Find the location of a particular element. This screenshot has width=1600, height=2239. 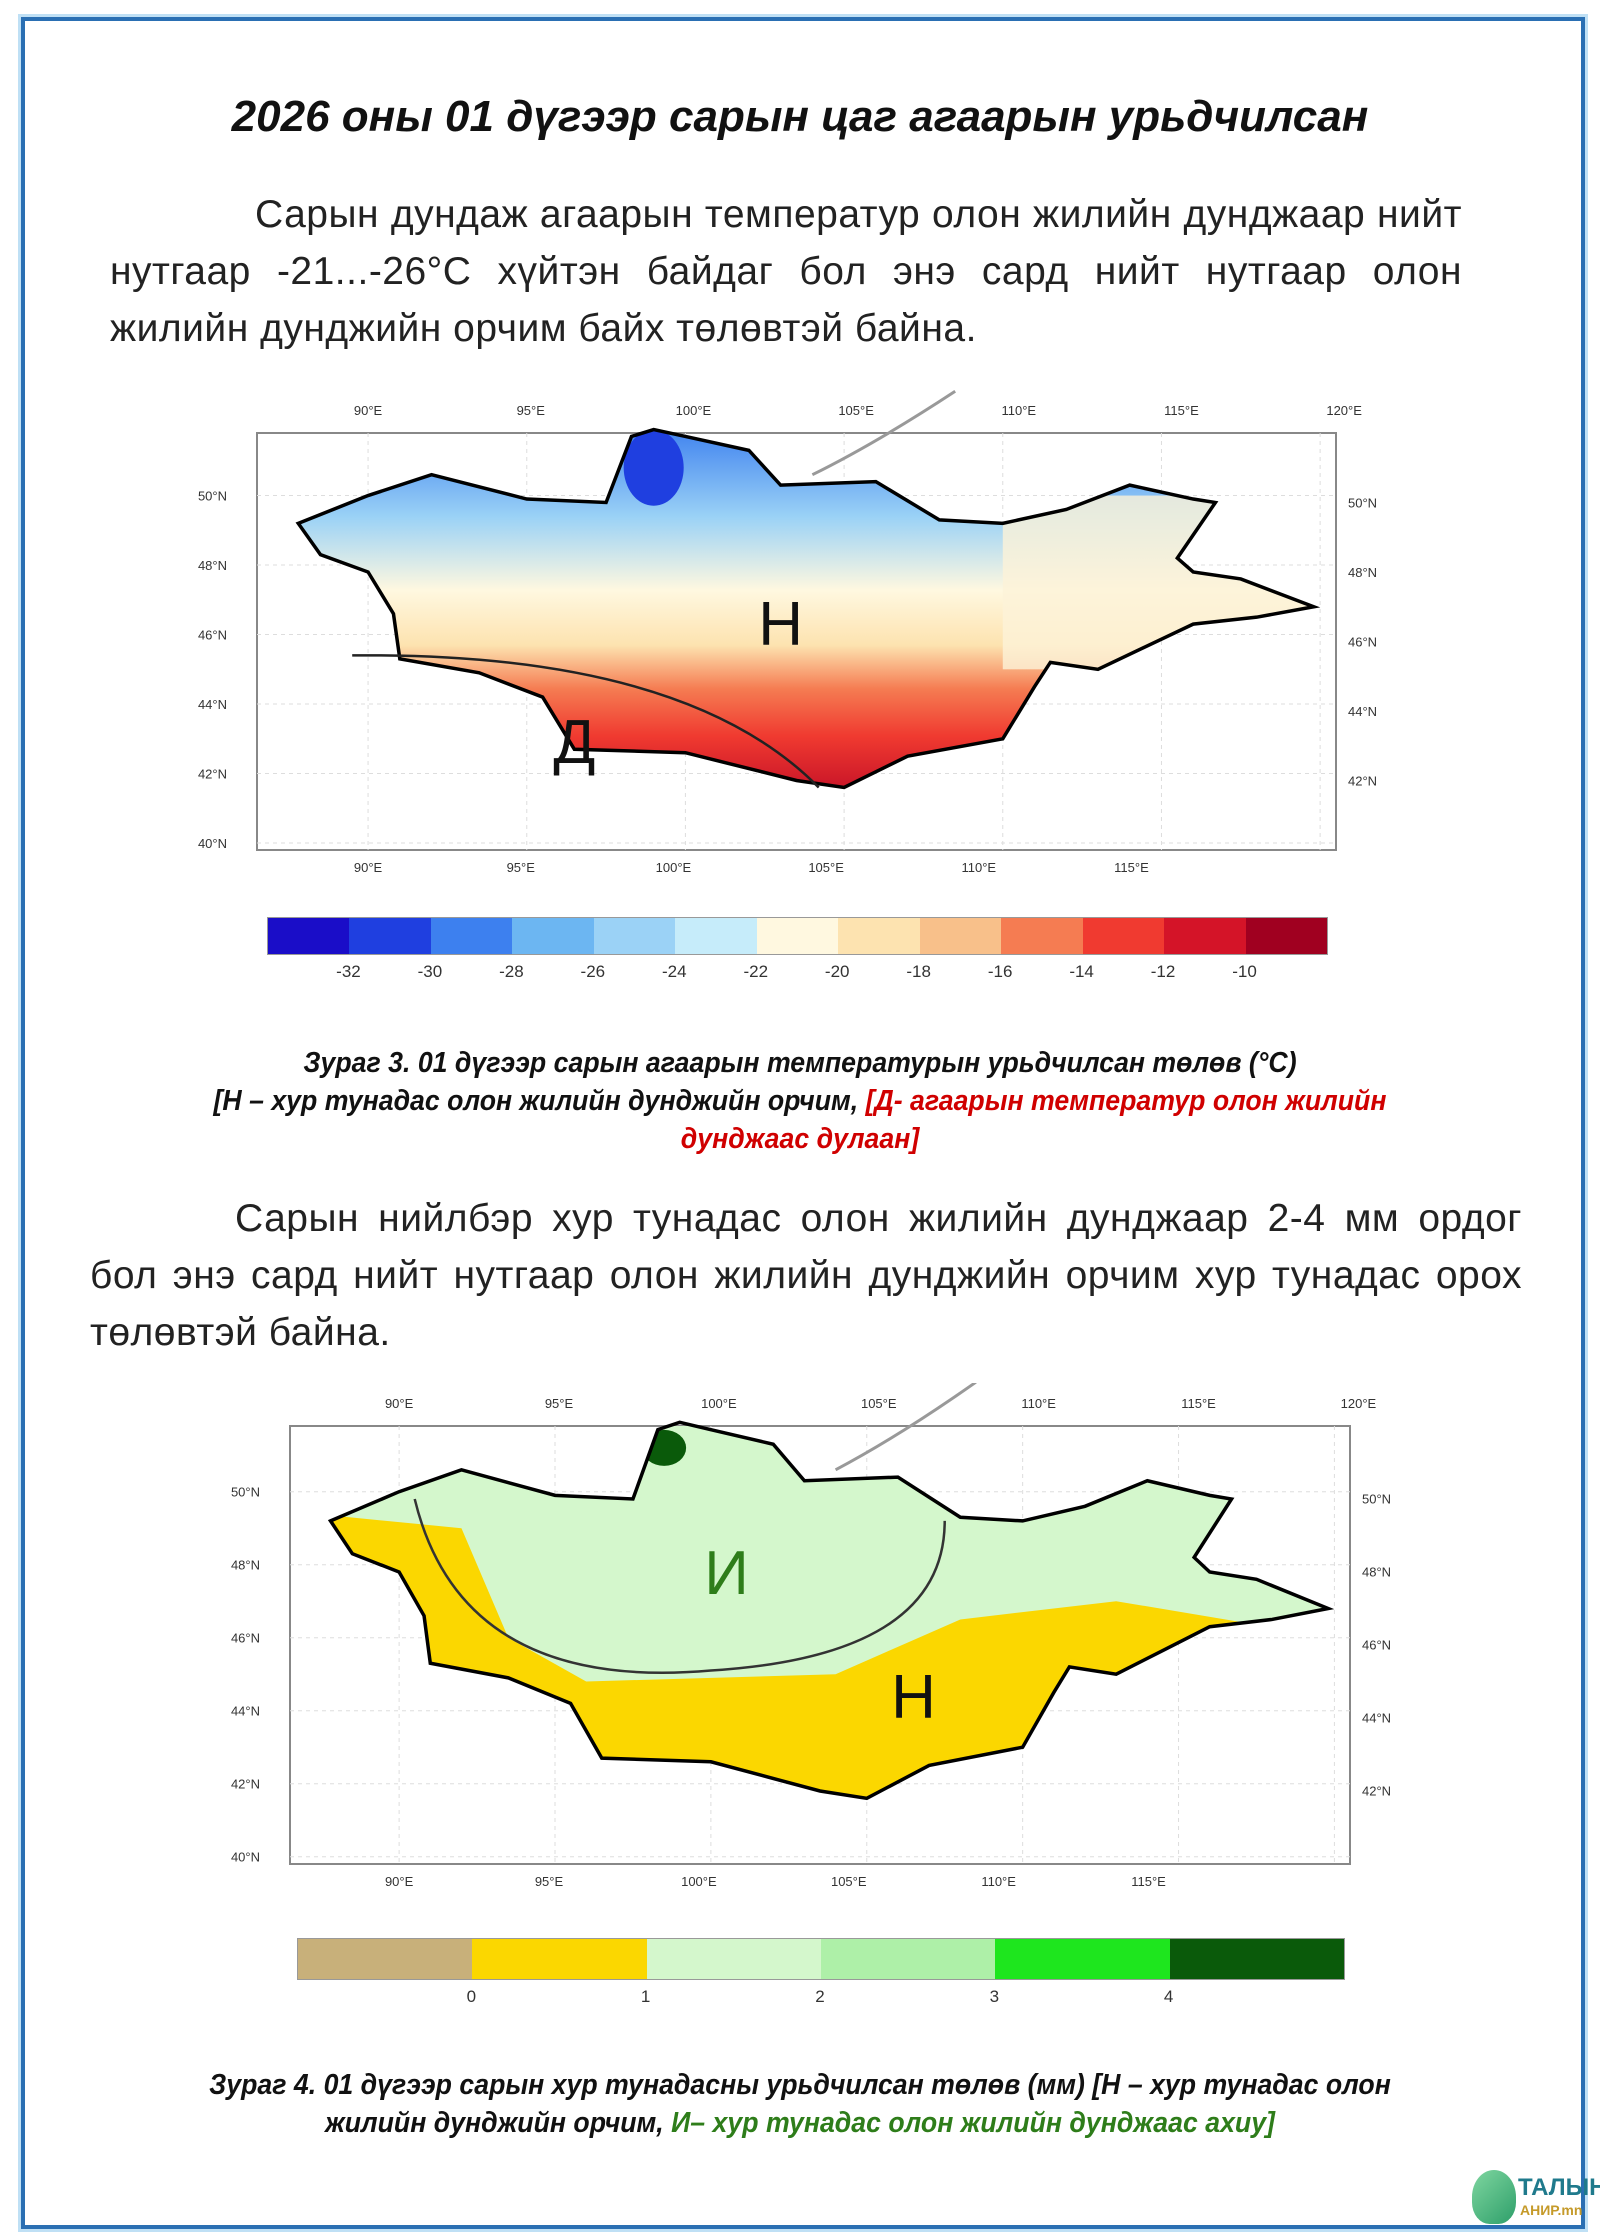

right-lat-tick: 48°N is located at coordinates (1376, 1572).